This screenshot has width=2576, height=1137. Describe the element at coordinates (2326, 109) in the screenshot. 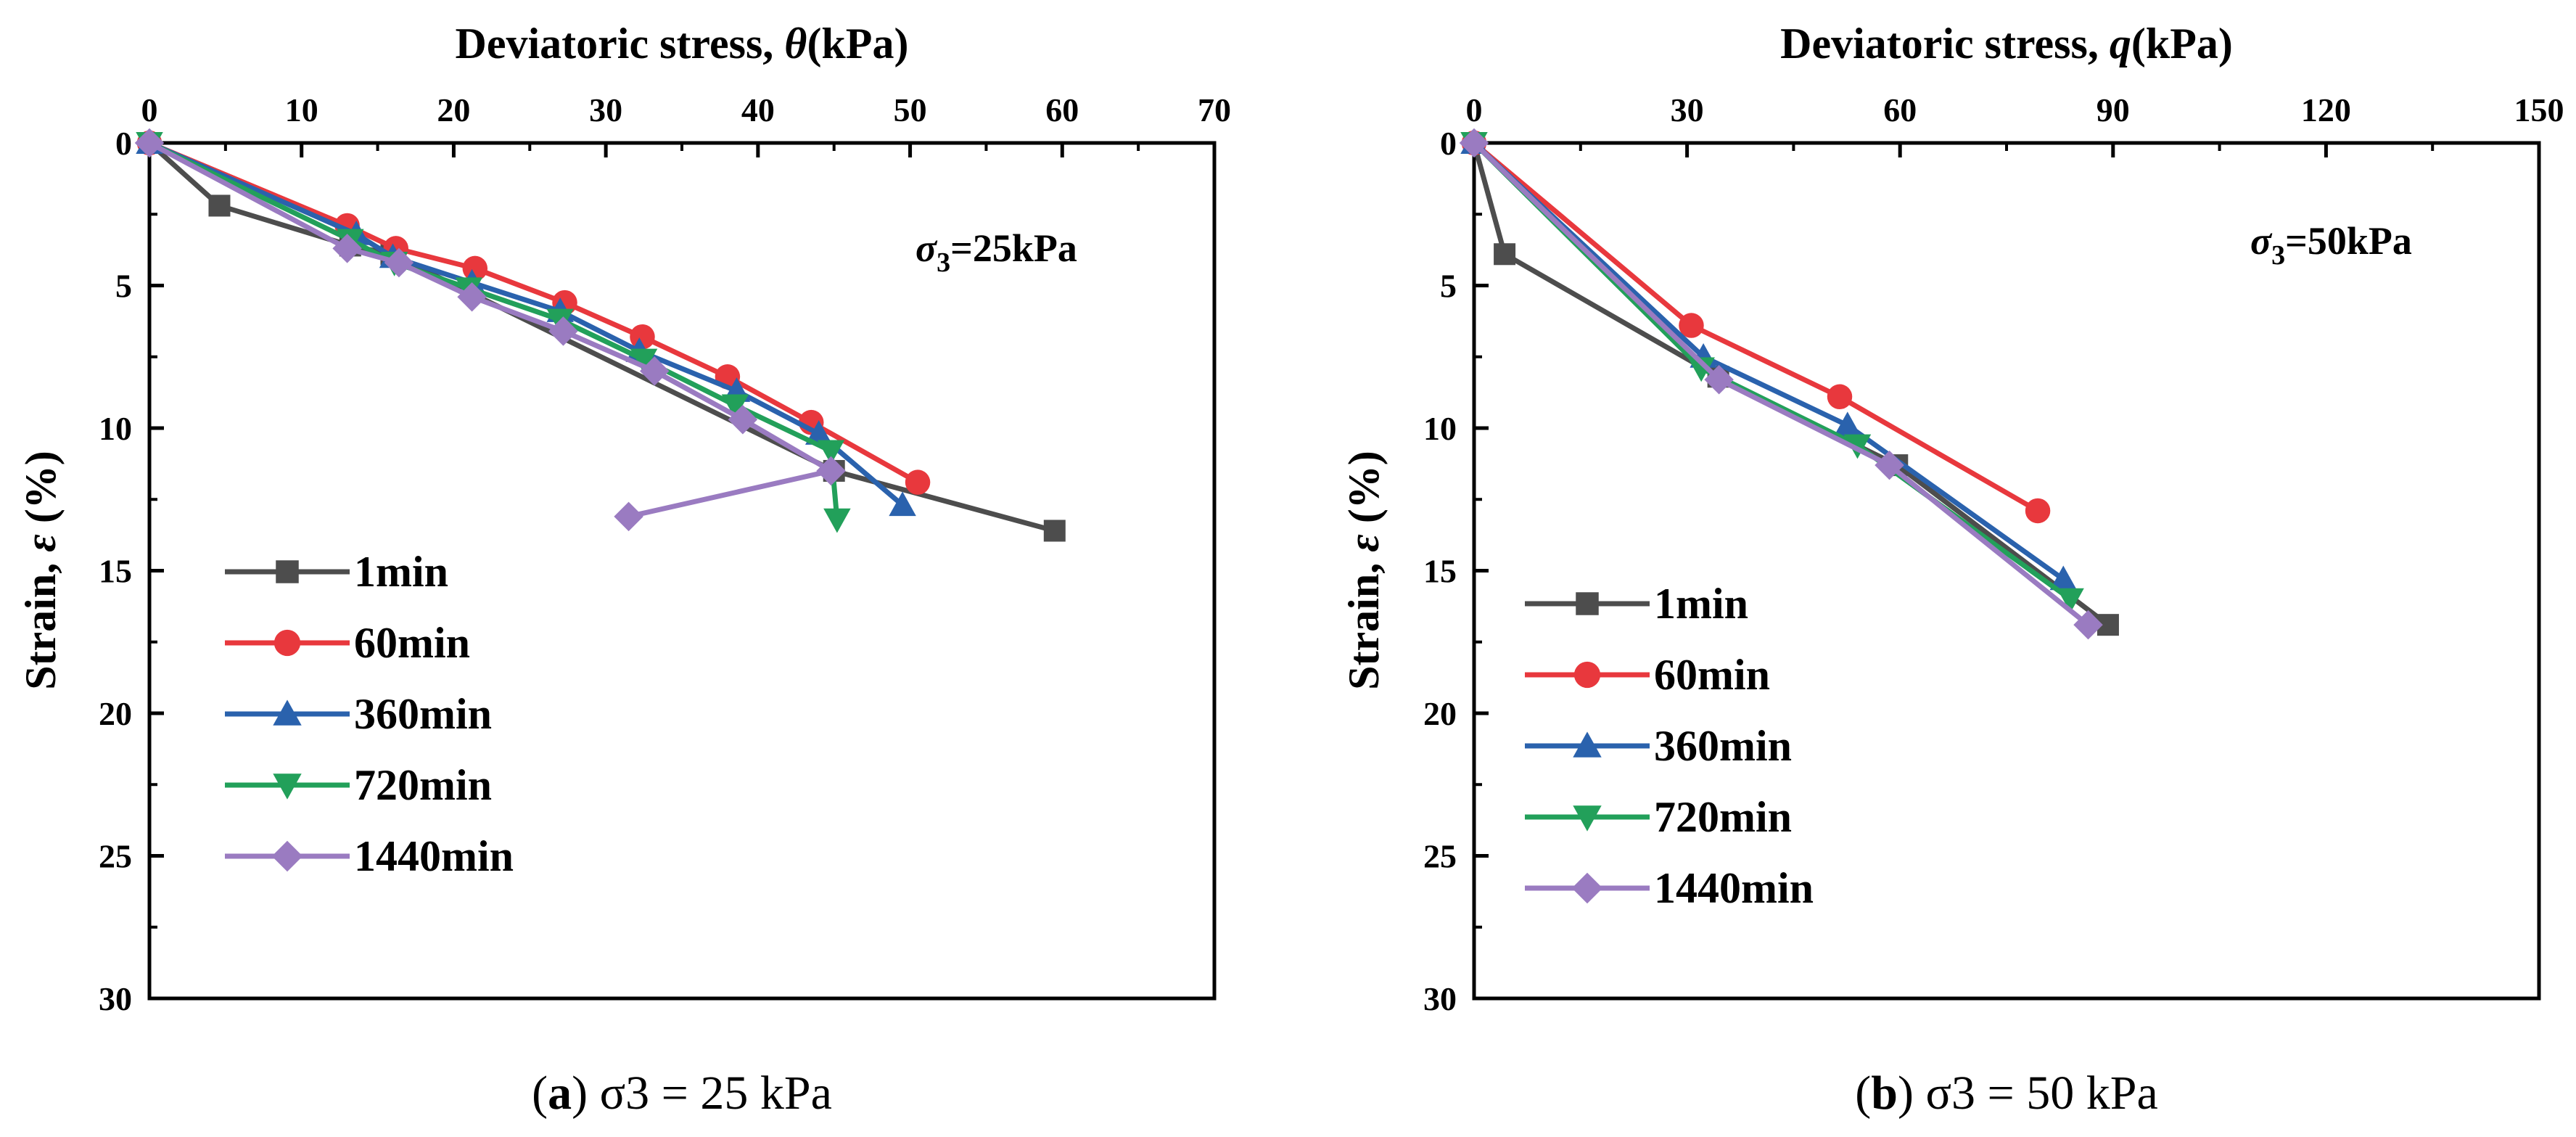

I see `x-tick-label: 120` at that location.